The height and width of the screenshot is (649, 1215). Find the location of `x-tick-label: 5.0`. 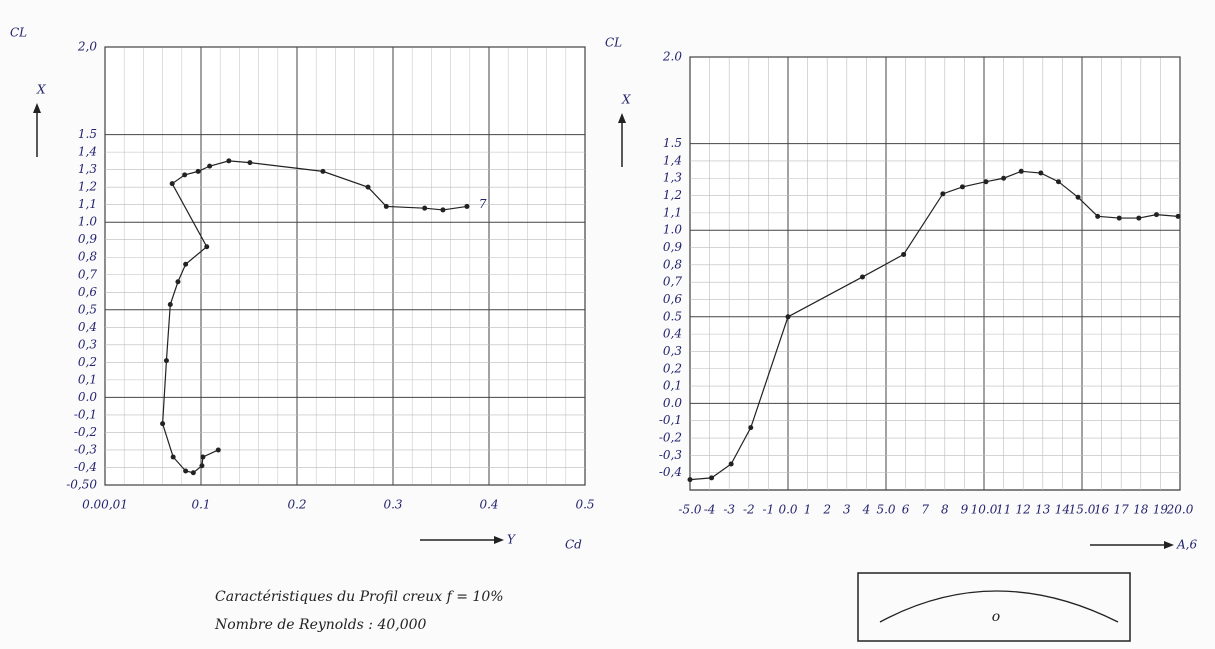

x-tick-label: 5.0 is located at coordinates (885, 510).